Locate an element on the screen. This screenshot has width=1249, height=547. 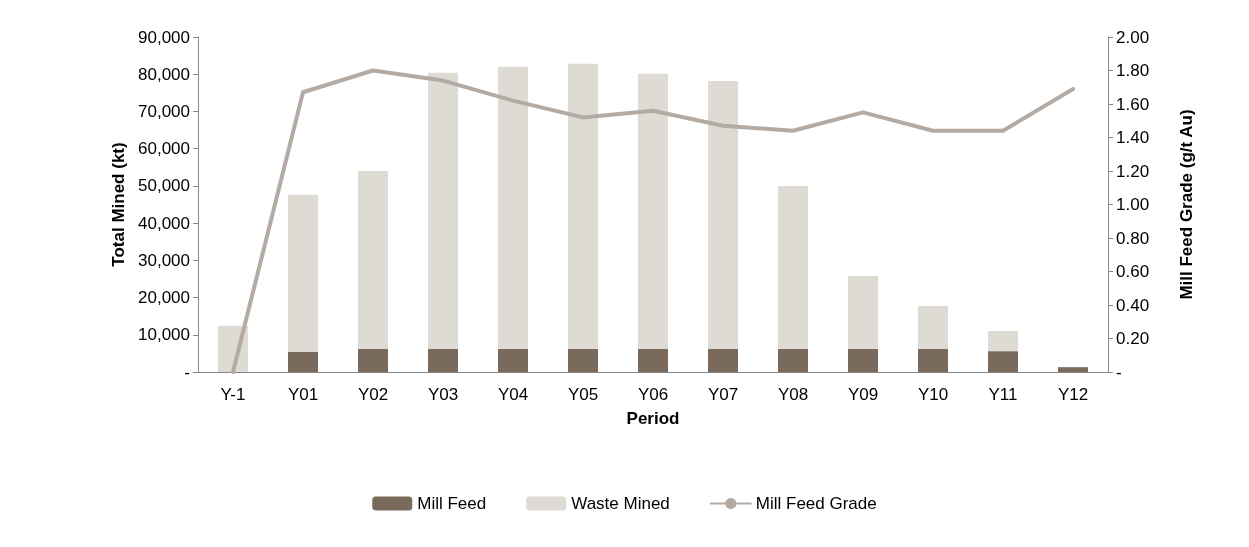
y-tick-label: 20,000 is located at coordinates (164, 298).